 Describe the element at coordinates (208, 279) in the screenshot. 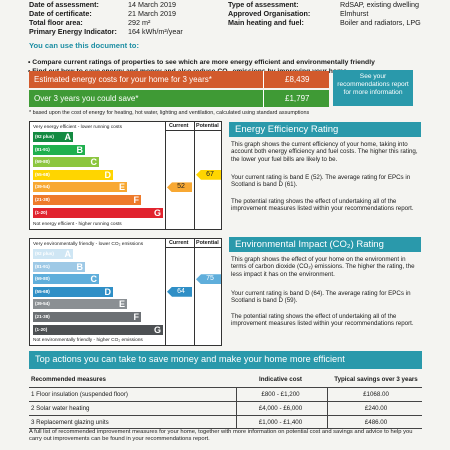

I see `potential-rating-arrow: 75` at that location.